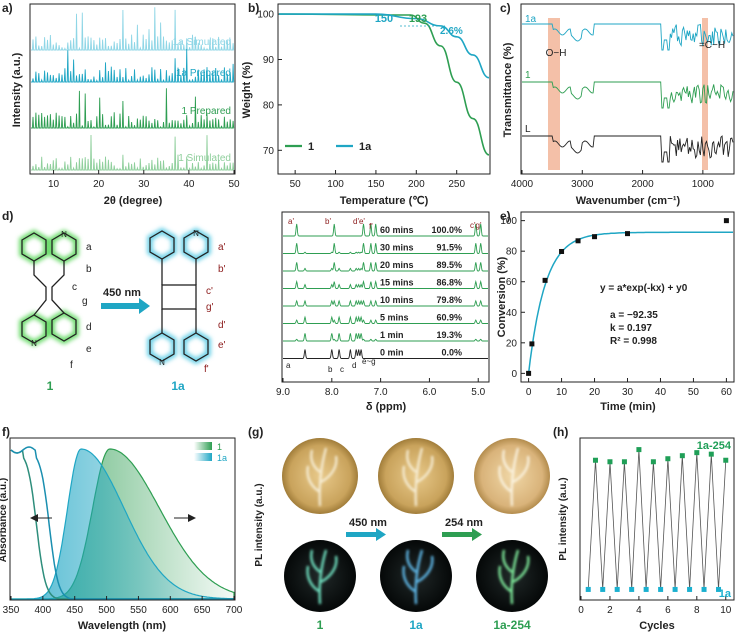 Image resolution: width=738 pixels, height=641 pixels. Describe the element at coordinates (189, 184) in the screenshot. I see `panel-a-xtick-label-3: 40` at that location.